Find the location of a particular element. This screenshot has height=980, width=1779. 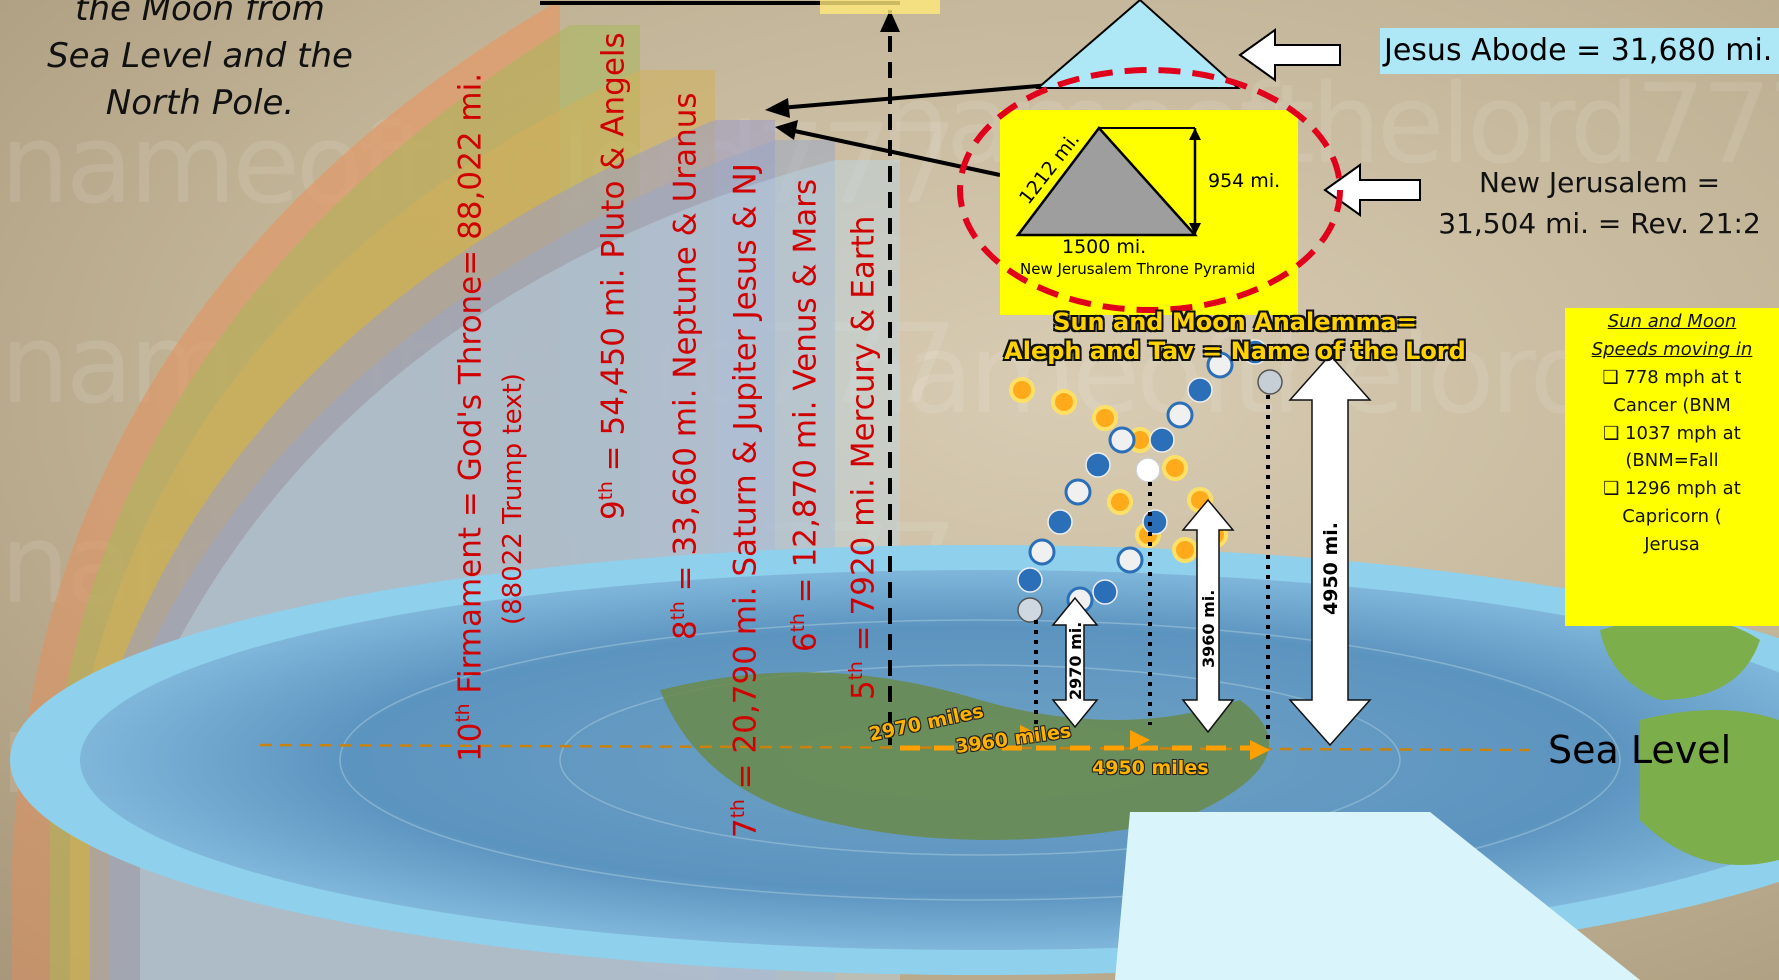

moon-note-line2: Sea Level and the is located at coordinates (200, 55).